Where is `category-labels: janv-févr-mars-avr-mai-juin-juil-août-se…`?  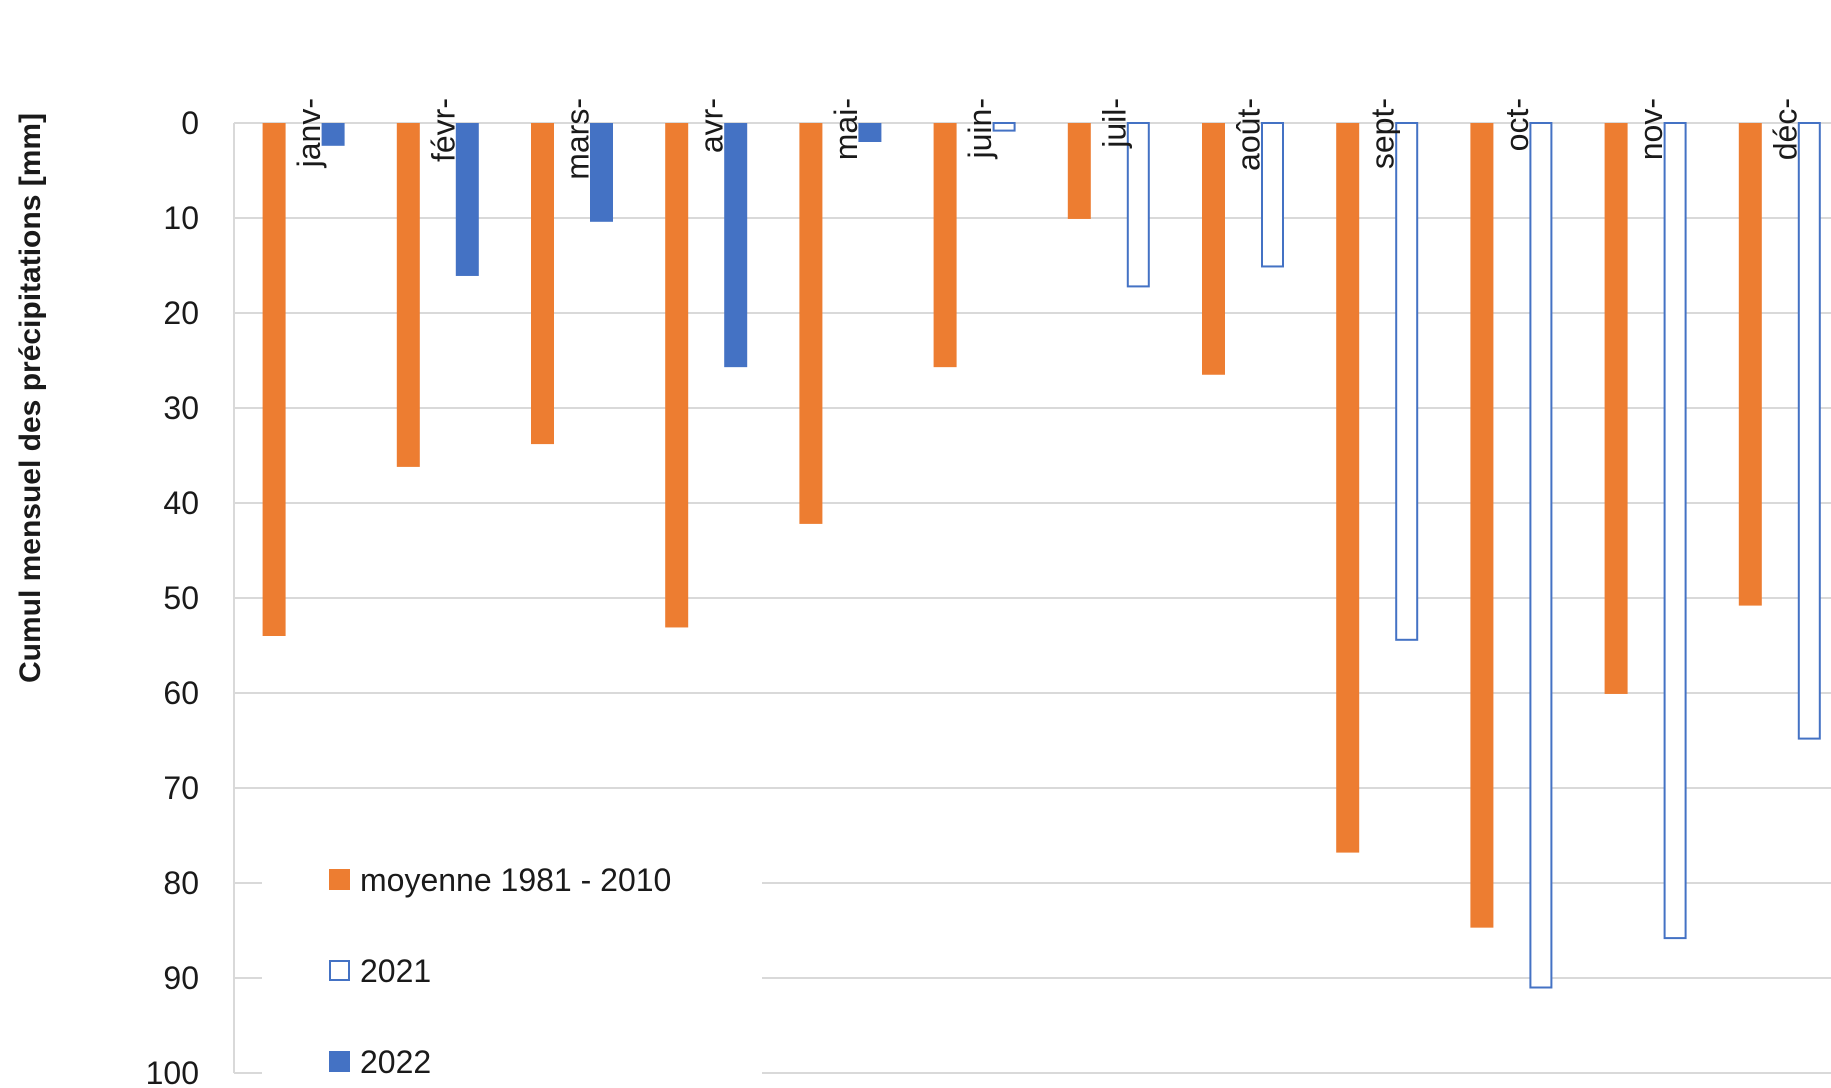
category-labels: janv-févr-mars-avr-mai-juin-juil-août-se… is located at coordinates (1047, 139).